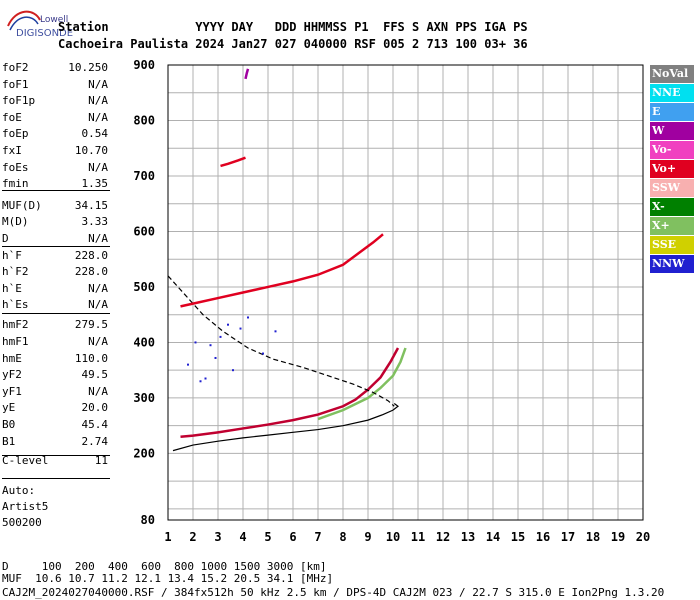  What do you see at coordinates (91, 358) in the screenshot?
I see `param-value: 110.0` at bounding box center [91, 358].